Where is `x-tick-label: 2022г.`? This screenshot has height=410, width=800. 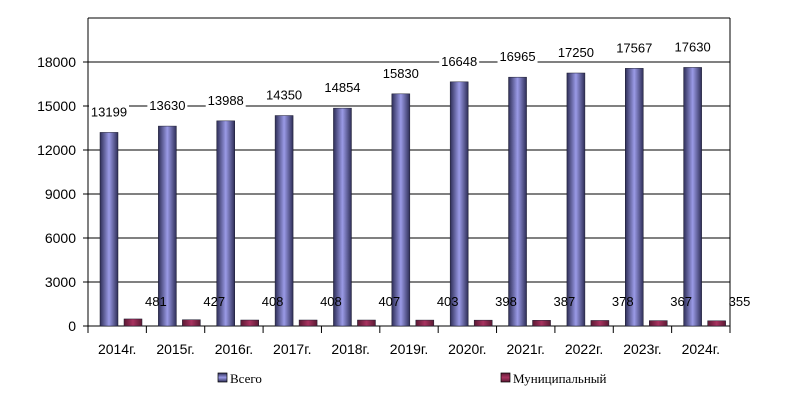
x-tick-label: 2022г. is located at coordinates (584, 349).